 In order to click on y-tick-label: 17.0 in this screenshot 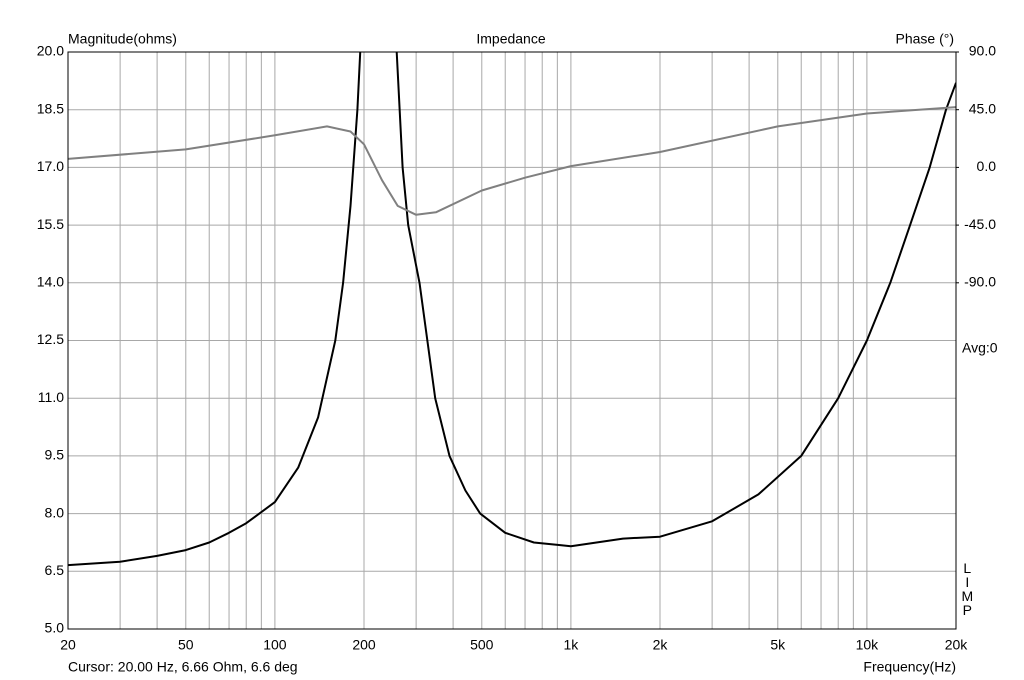, I will do `click(50, 166)`.